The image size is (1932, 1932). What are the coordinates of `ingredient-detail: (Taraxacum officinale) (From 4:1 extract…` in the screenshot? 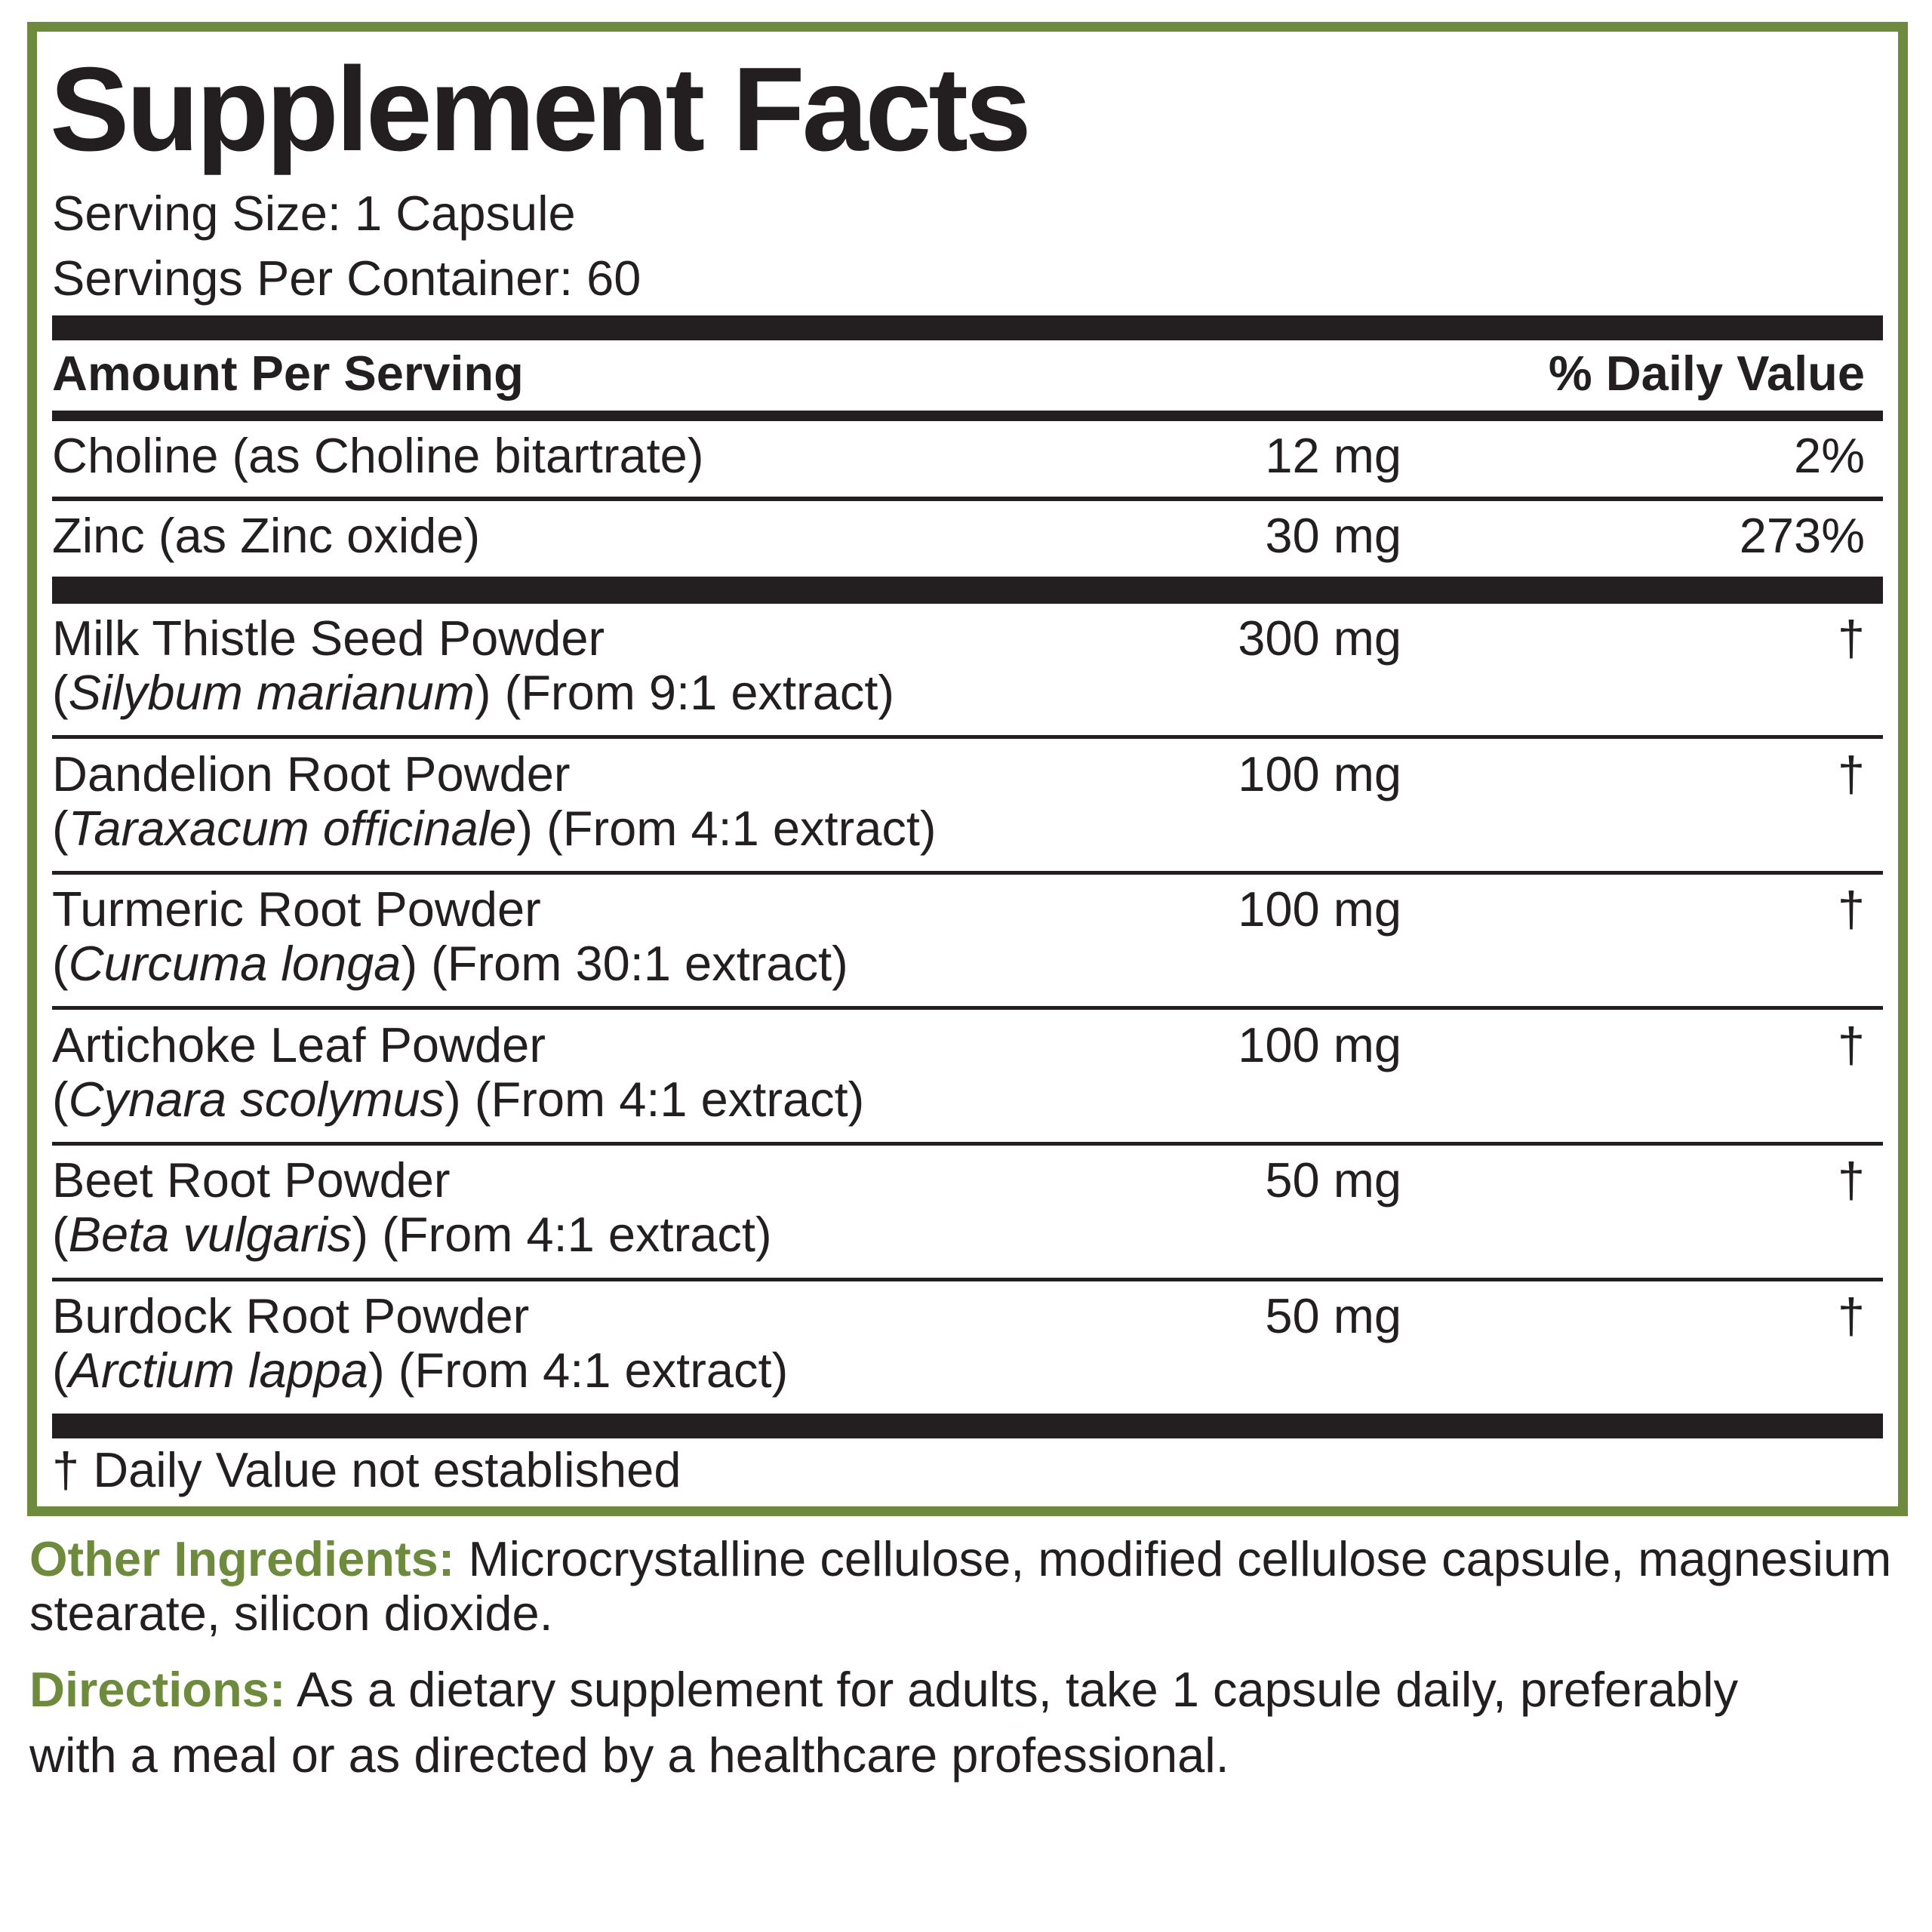 It's located at (494, 828).